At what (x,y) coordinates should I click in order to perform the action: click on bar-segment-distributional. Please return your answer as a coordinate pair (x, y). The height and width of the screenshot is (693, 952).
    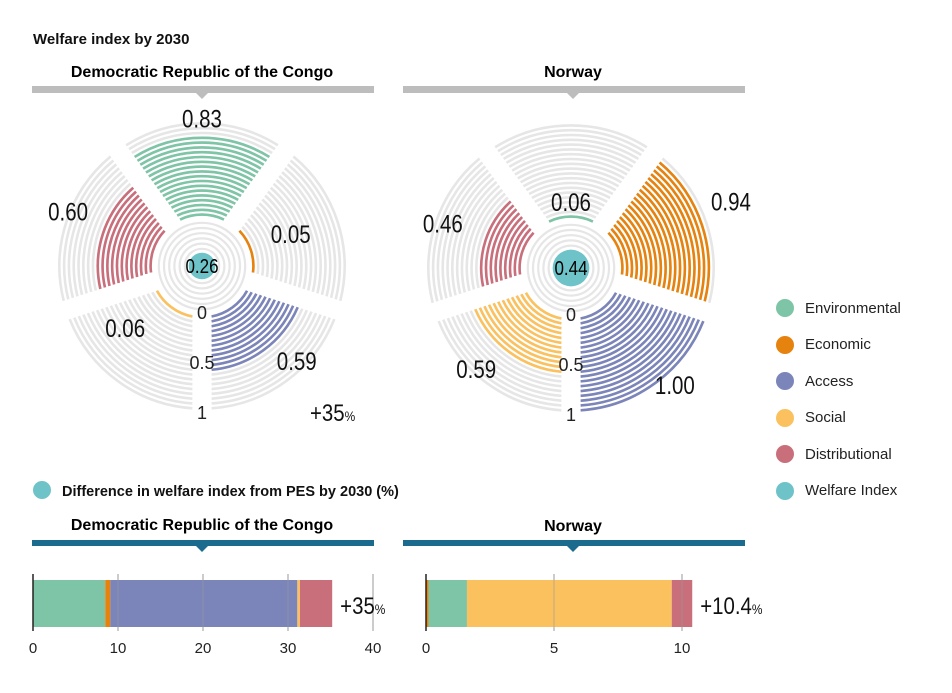
    Looking at the image, I should click on (316, 603).